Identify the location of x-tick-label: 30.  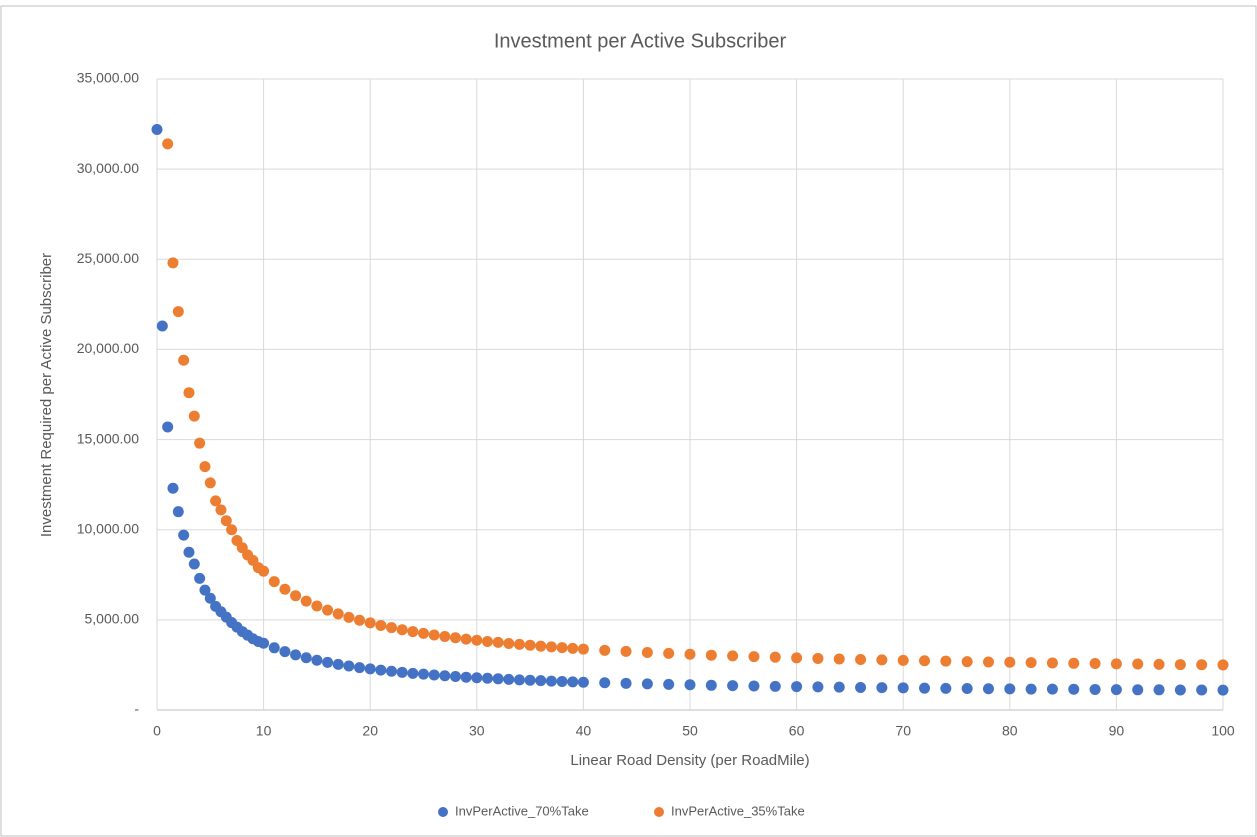
(477, 731).